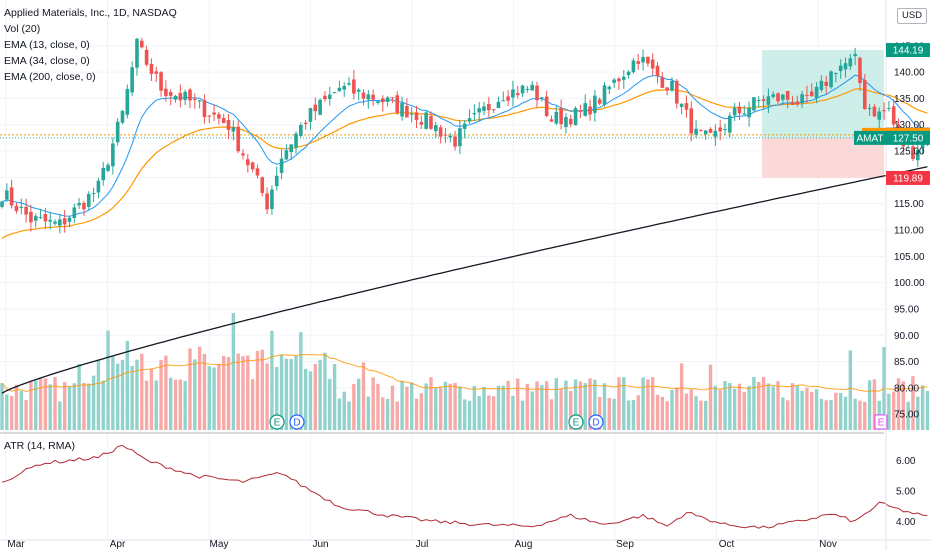 The image size is (932, 550). I want to click on currency-button: USD, so click(912, 16).